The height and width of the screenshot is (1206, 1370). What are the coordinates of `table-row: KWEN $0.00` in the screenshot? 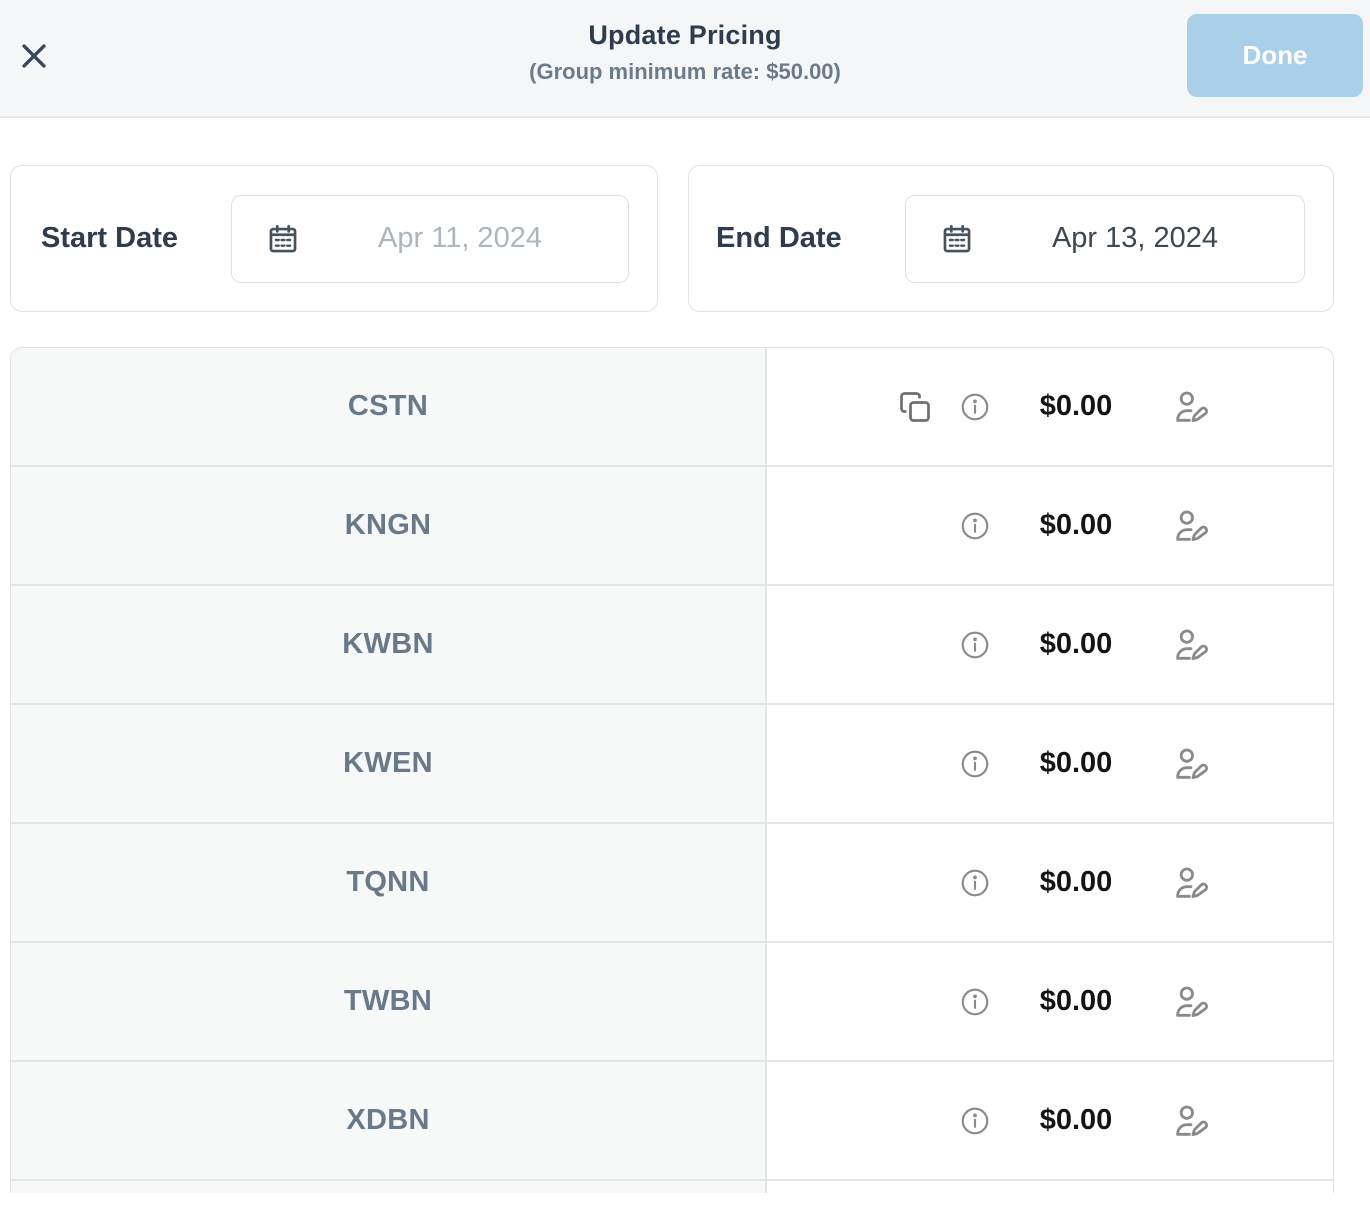 It's located at (672, 764).